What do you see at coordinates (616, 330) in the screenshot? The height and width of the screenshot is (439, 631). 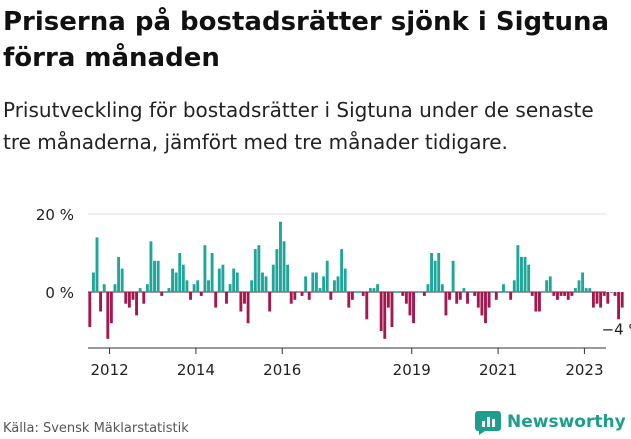 I see `latest-value-label: −4 %` at bounding box center [616, 330].